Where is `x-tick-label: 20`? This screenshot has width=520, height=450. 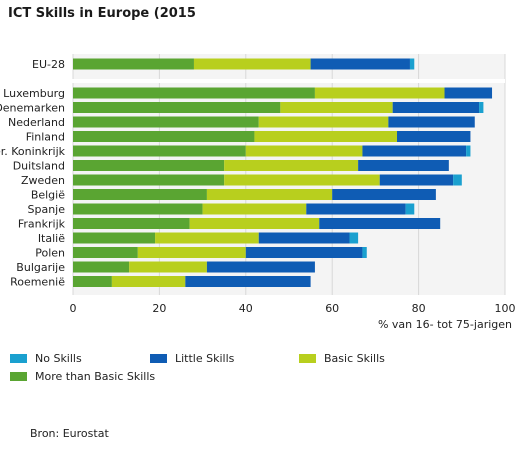
x-tick-label: 20 is located at coordinates (159, 308).